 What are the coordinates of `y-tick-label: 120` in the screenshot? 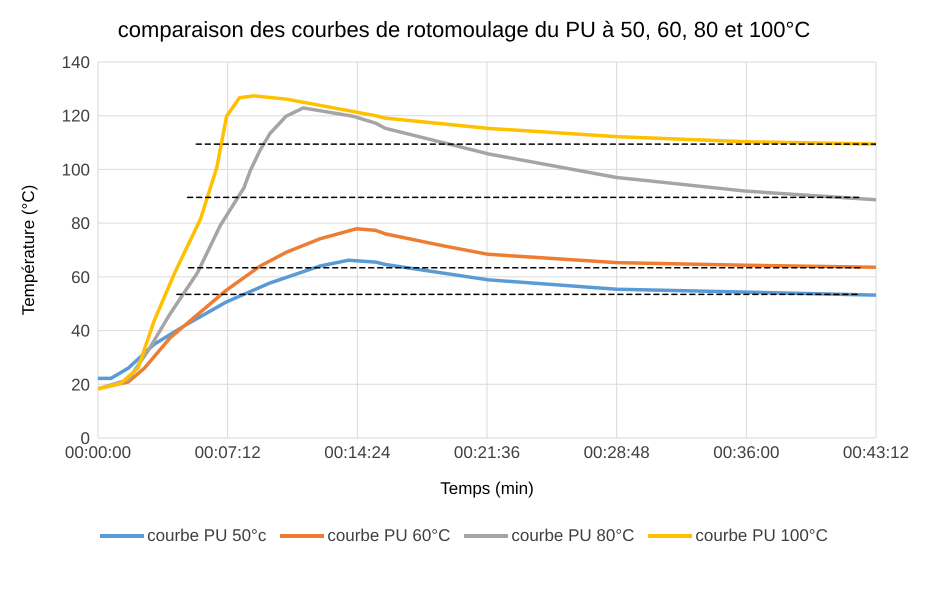 It's located at (76, 116).